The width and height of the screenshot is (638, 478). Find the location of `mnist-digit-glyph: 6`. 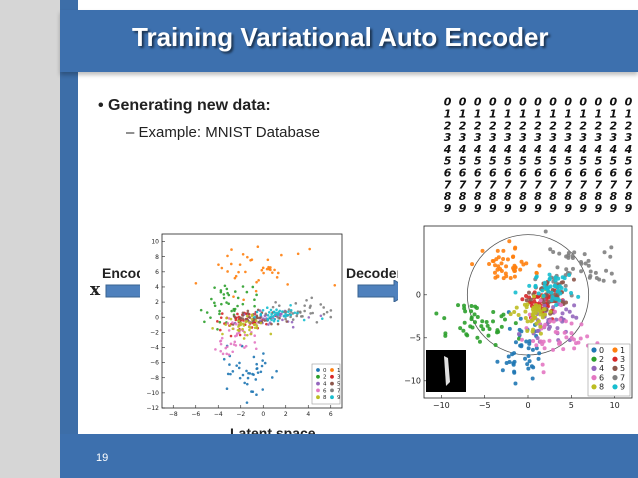

mnist-digit-glyph: 6 is located at coordinates (478, 172).